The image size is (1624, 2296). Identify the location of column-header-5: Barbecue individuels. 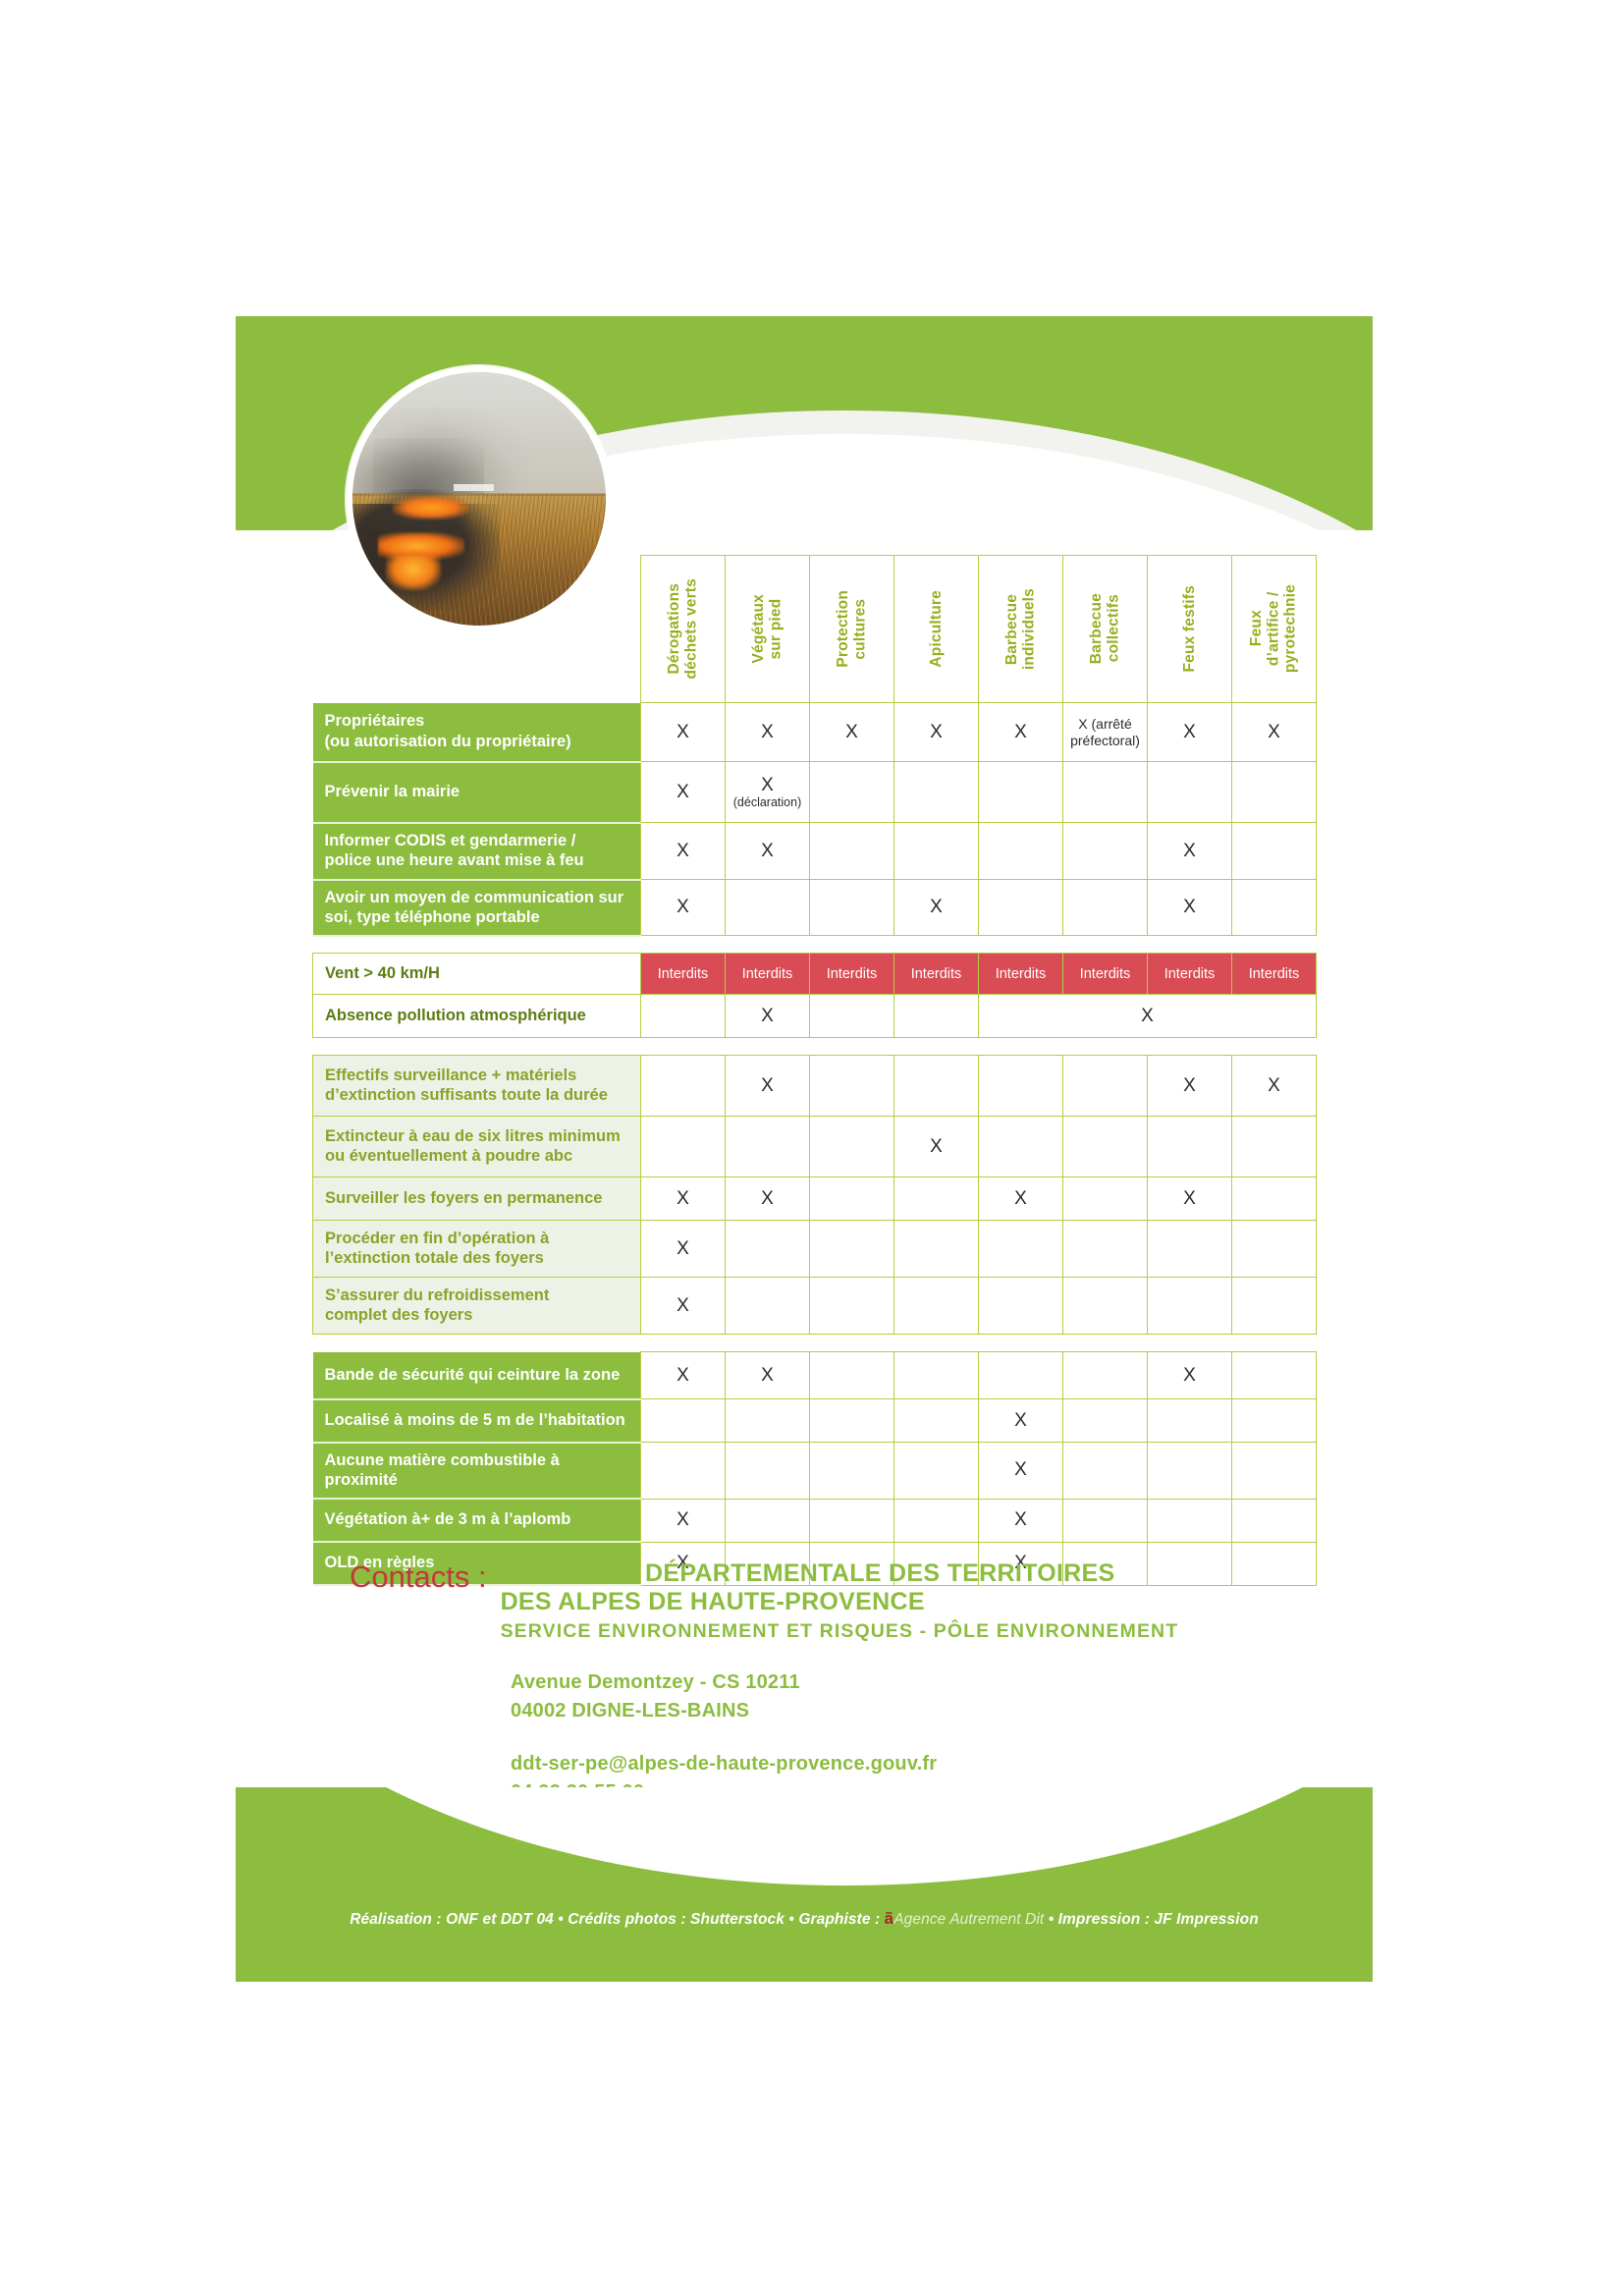
(1020, 629).